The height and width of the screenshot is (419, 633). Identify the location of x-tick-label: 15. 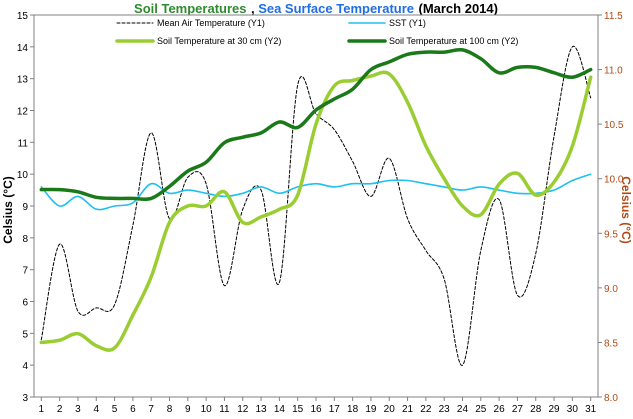
(298, 409).